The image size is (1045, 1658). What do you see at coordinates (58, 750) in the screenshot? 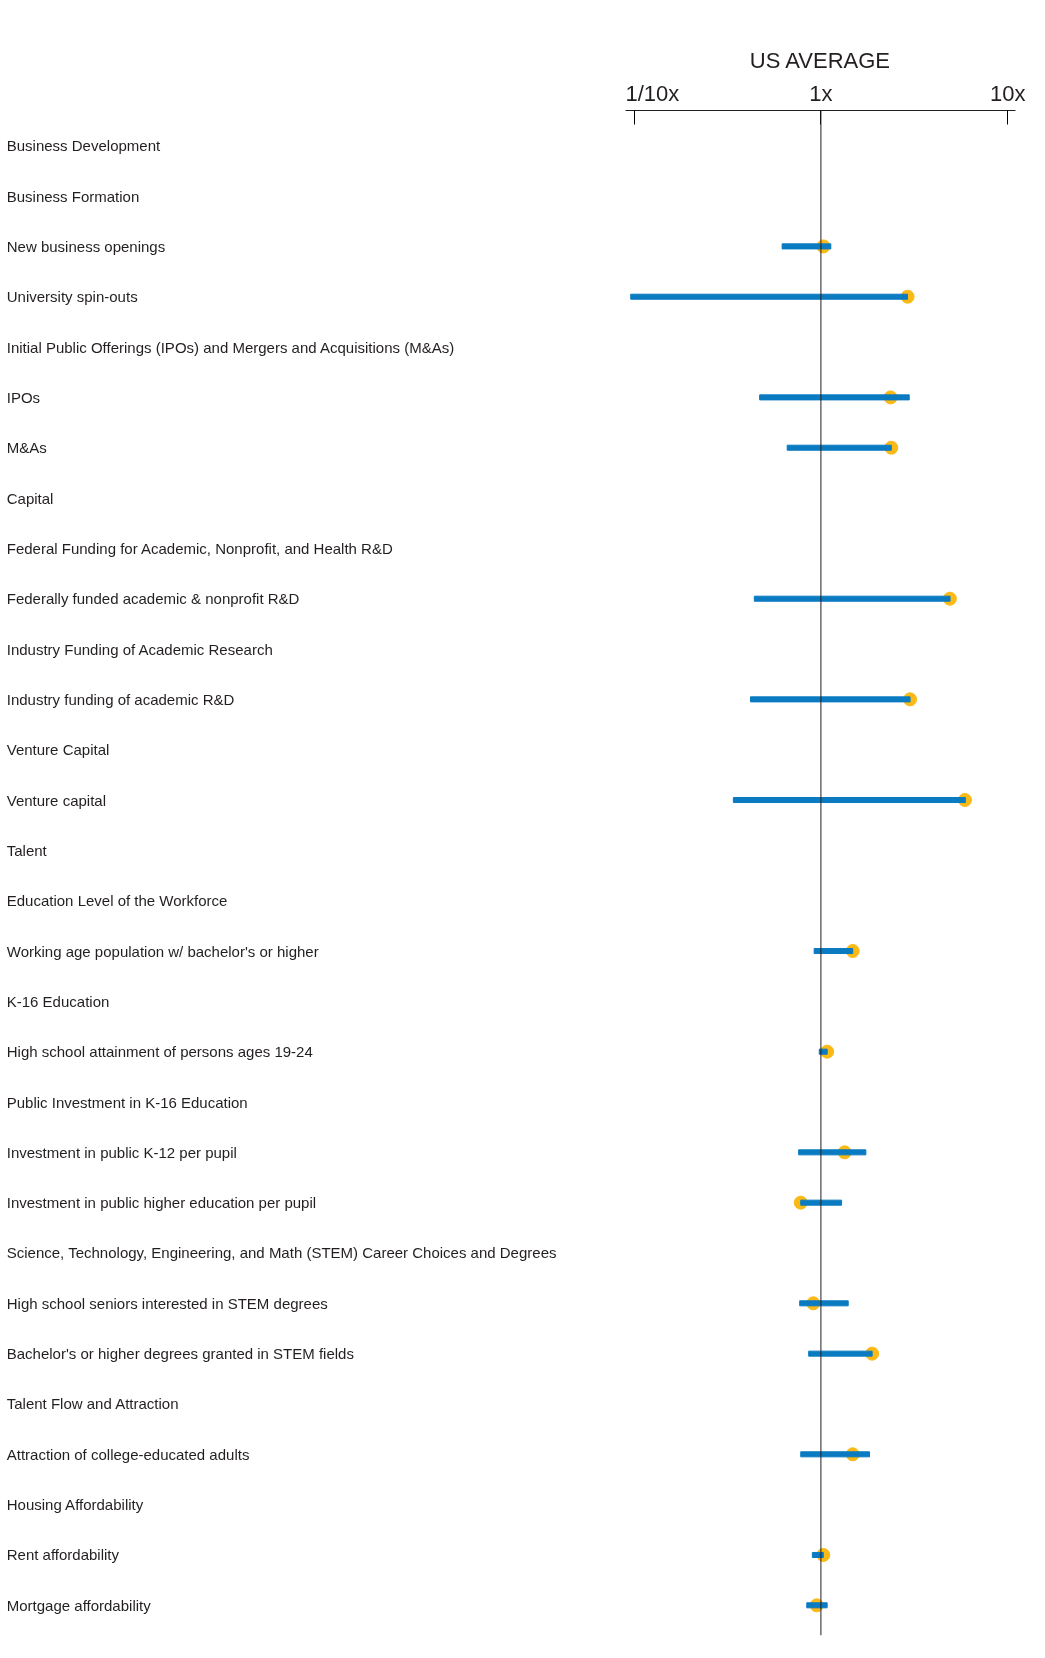
I see `y-tick-label: Venture Capital` at bounding box center [58, 750].